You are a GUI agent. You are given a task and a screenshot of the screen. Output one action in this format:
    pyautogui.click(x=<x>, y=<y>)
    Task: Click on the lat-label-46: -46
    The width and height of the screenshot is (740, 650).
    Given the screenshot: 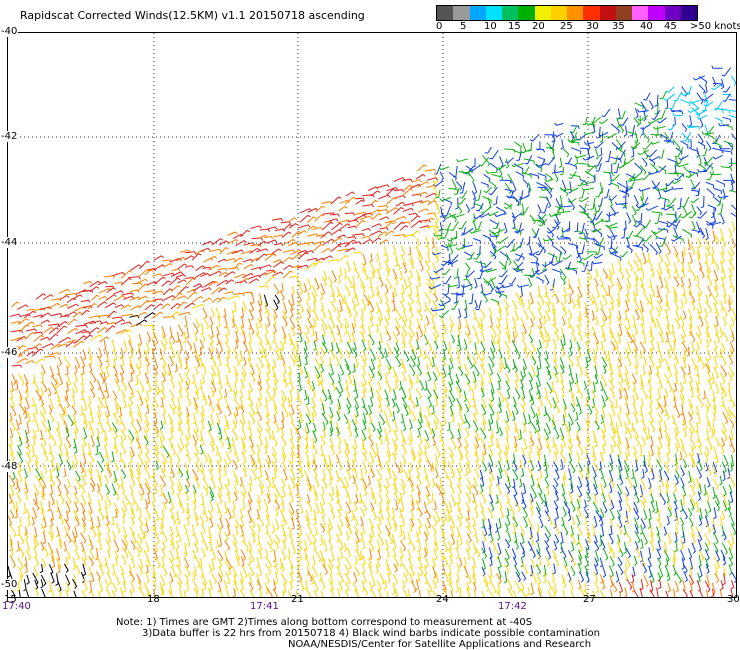 What is the action you would take?
    pyautogui.click(x=9, y=352)
    